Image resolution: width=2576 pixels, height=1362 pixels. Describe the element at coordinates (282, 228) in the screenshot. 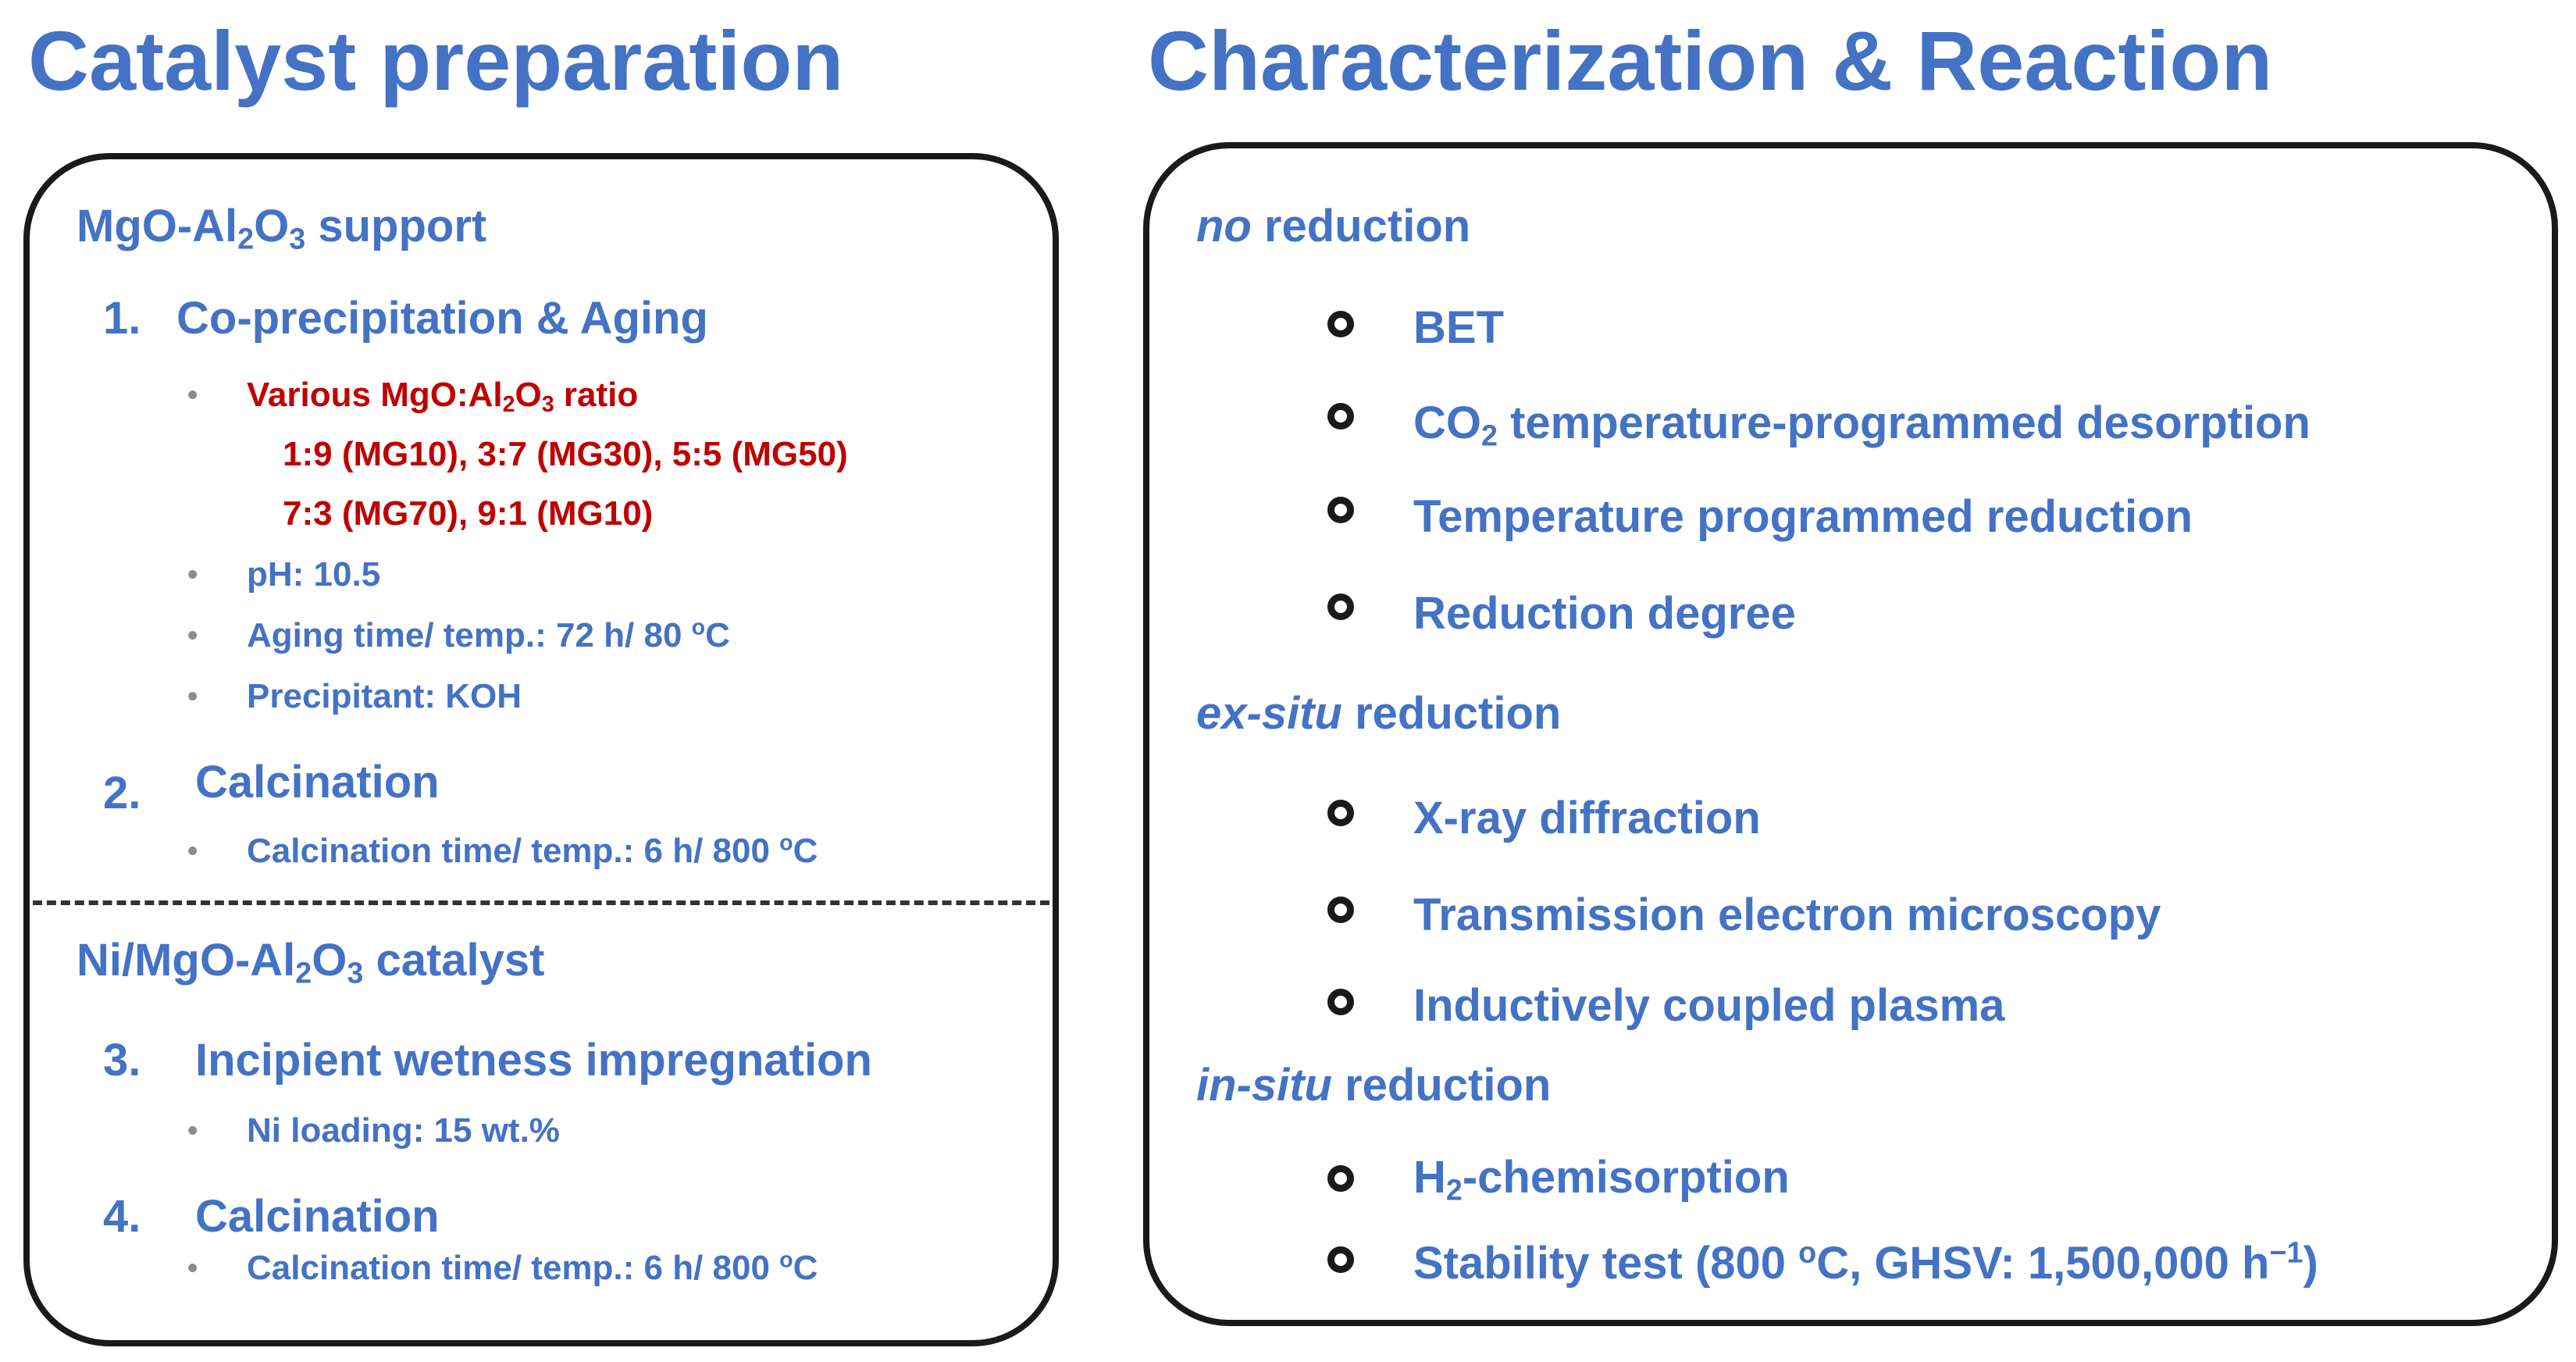

I see `support-heading: MgO-Al2O3 support` at that location.